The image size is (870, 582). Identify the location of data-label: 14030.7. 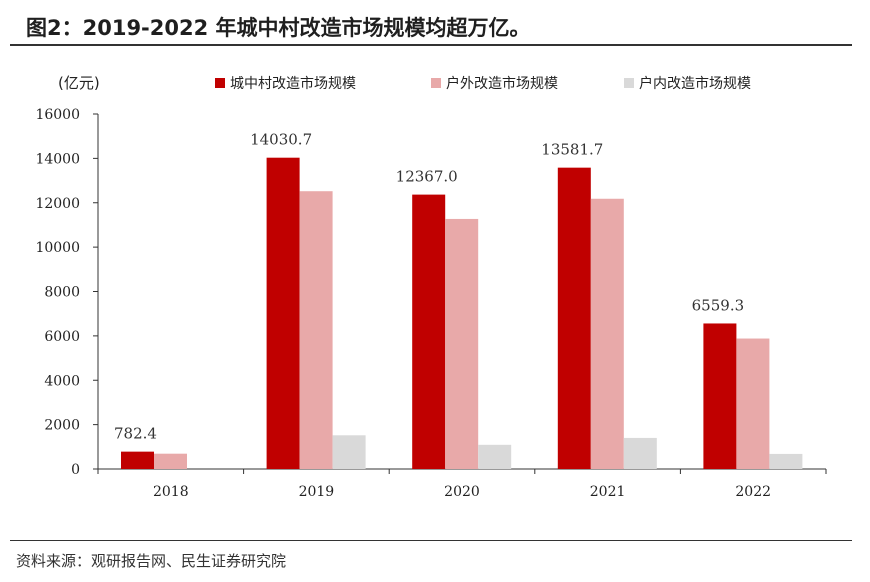
(281, 140).